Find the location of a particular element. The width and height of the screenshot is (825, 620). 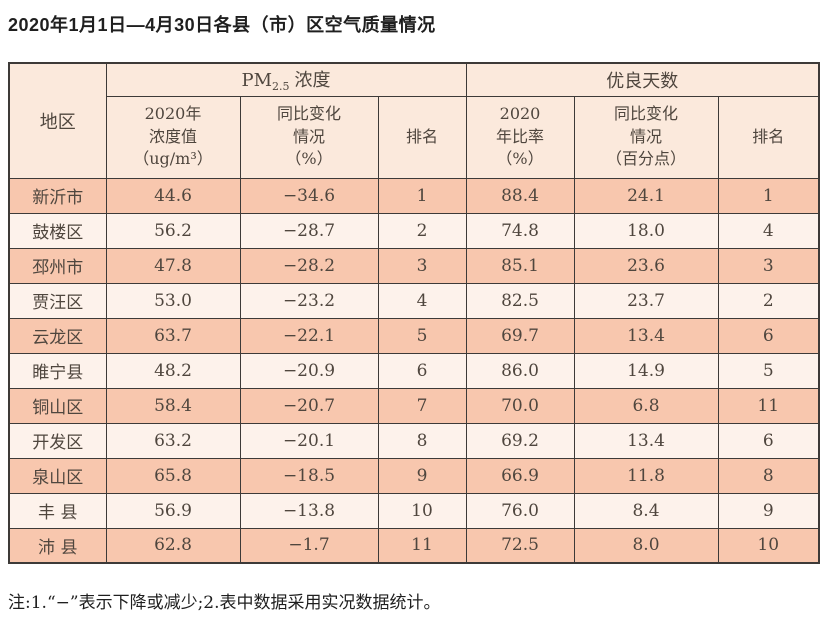

region-cell: 云龙区 is located at coordinates (57, 335).